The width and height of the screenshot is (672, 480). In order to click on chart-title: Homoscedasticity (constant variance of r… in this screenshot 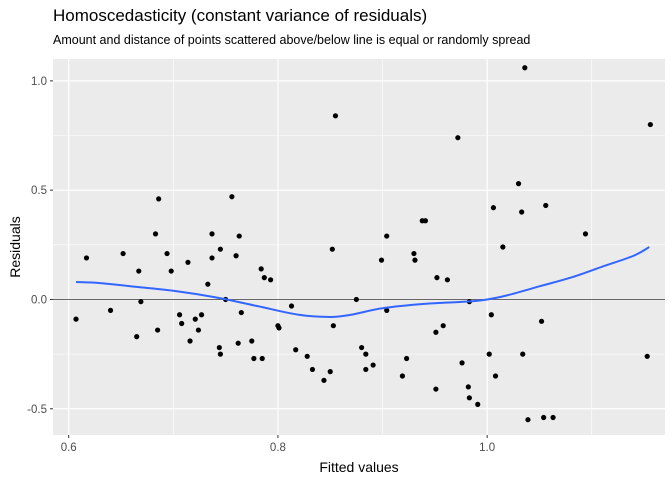, I will do `click(240, 15)`.